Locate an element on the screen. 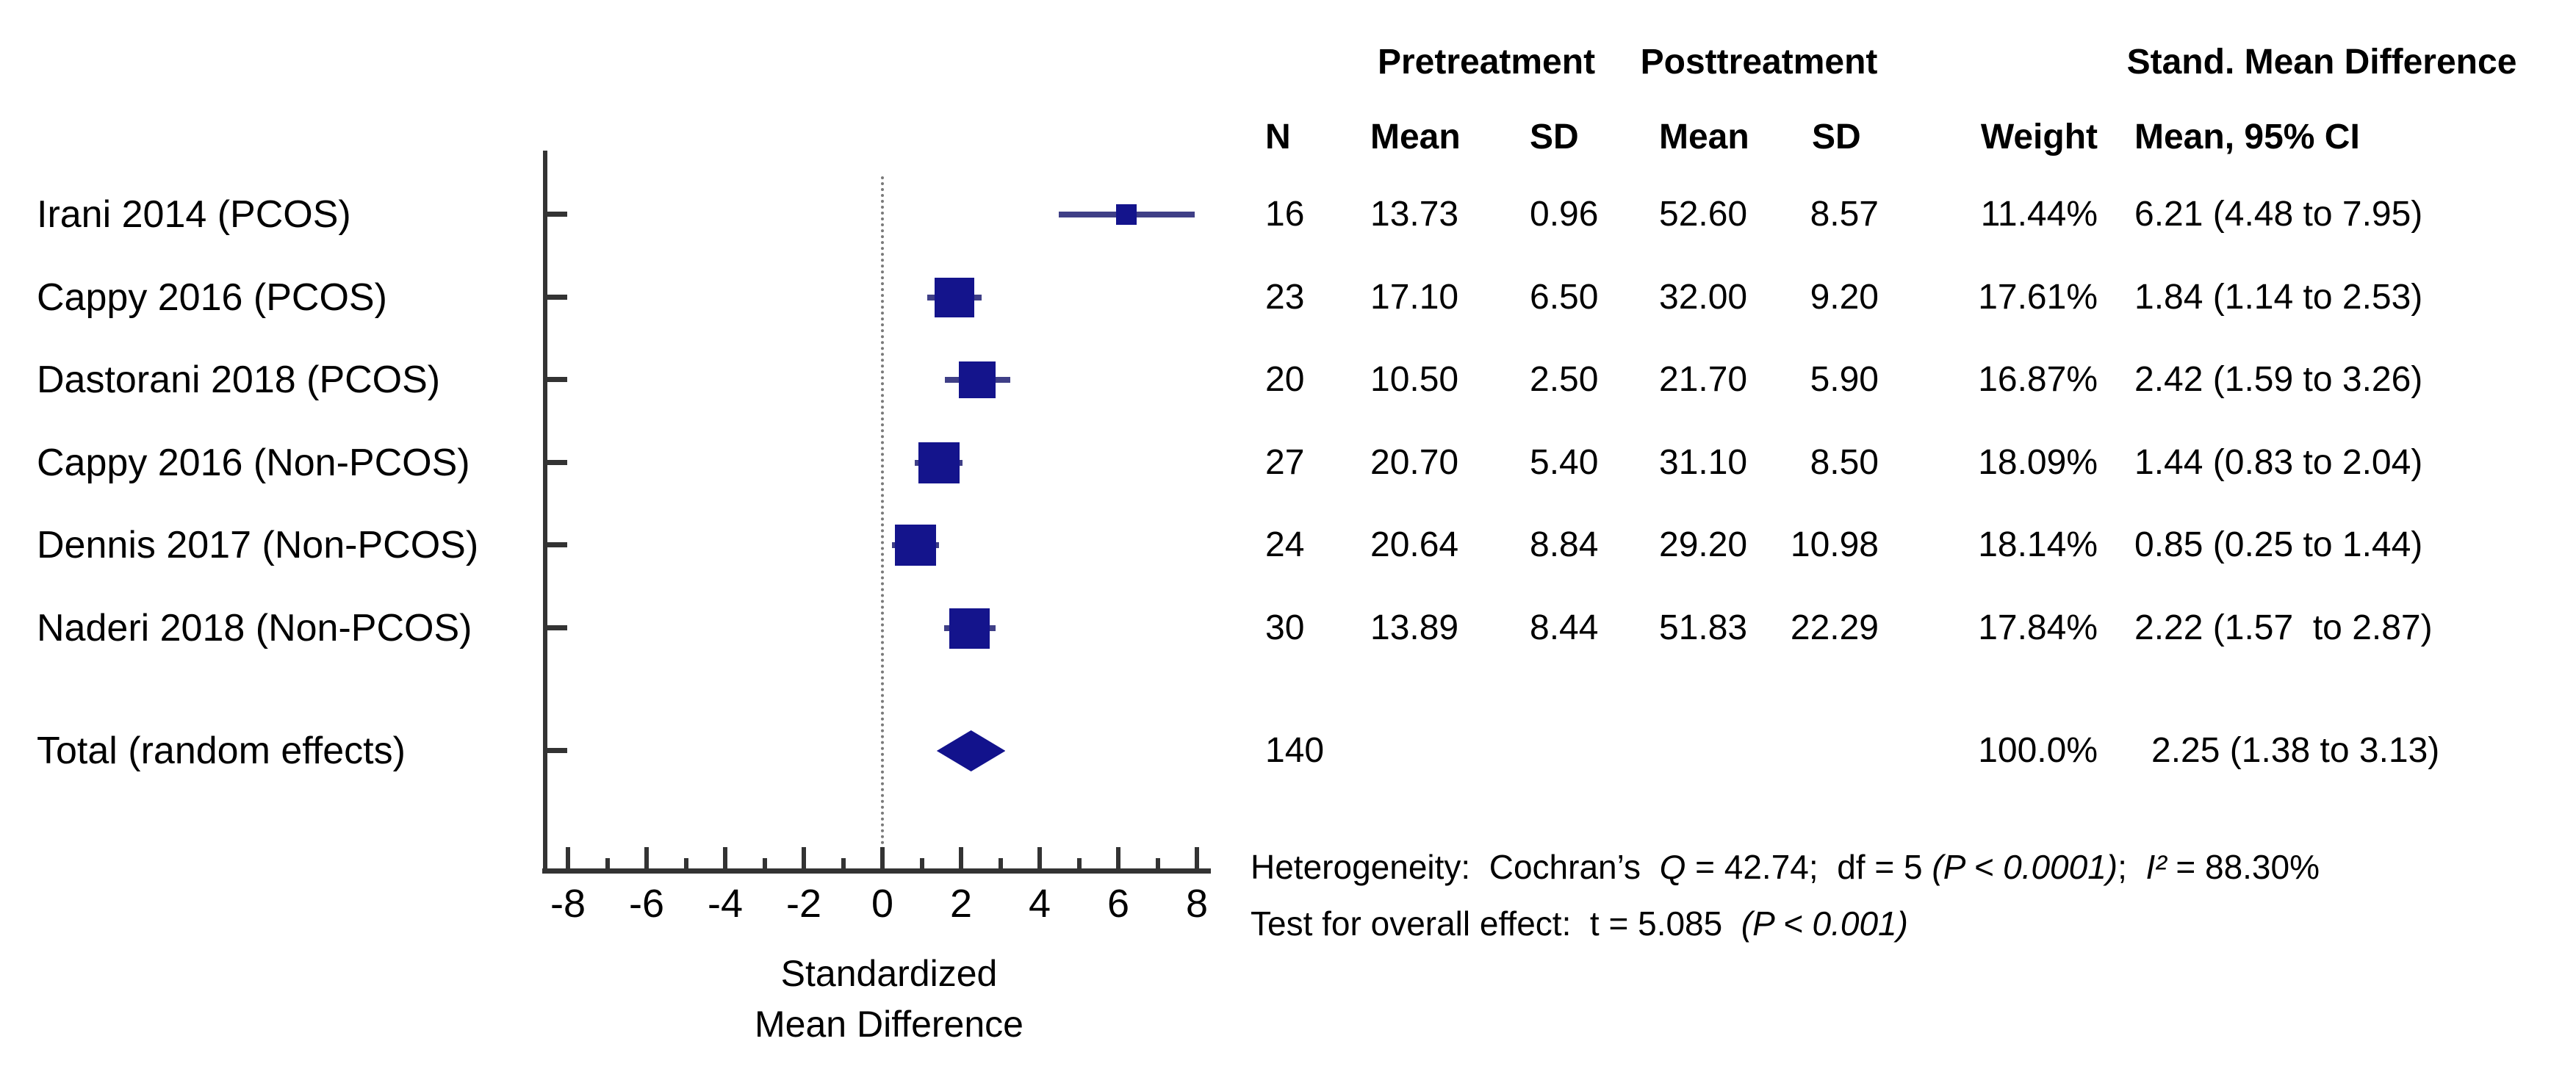 Image resolution: width=2576 pixels, height=1069 pixels. study-pre-sd-value: 0.96 is located at coordinates (1564, 215).